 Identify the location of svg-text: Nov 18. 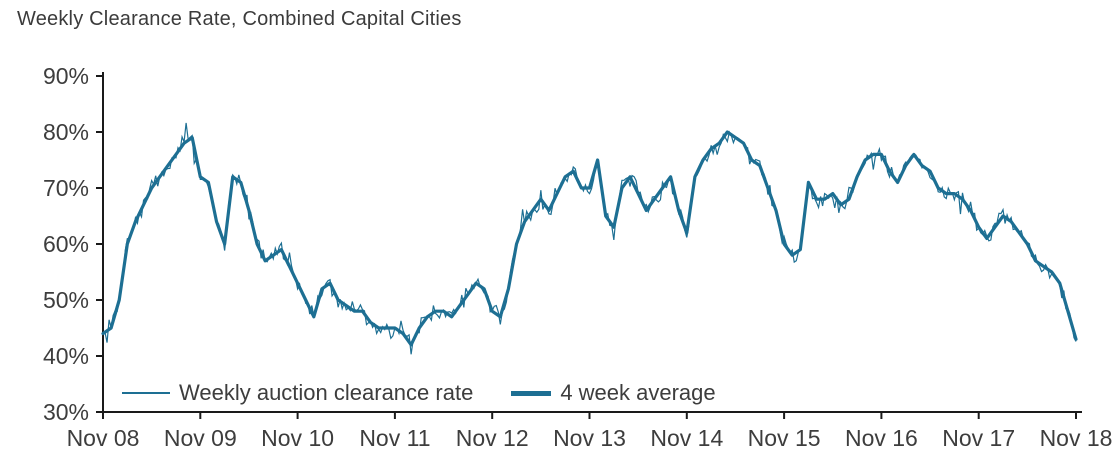
(1076, 438).